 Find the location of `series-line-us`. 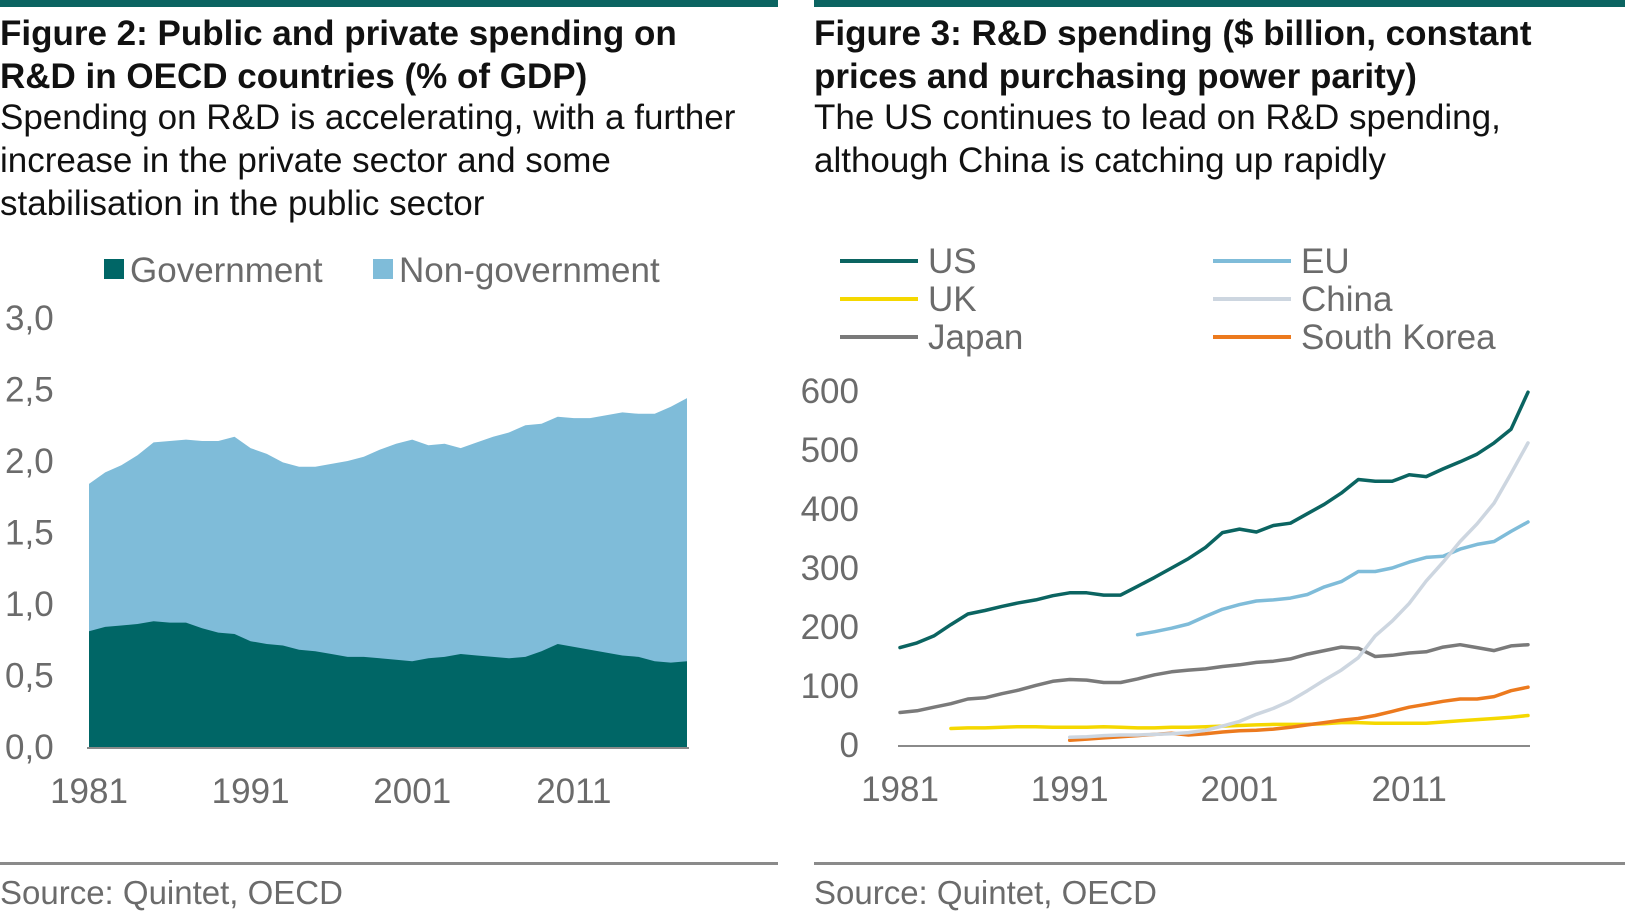

series-line-us is located at coordinates (1214, 520).